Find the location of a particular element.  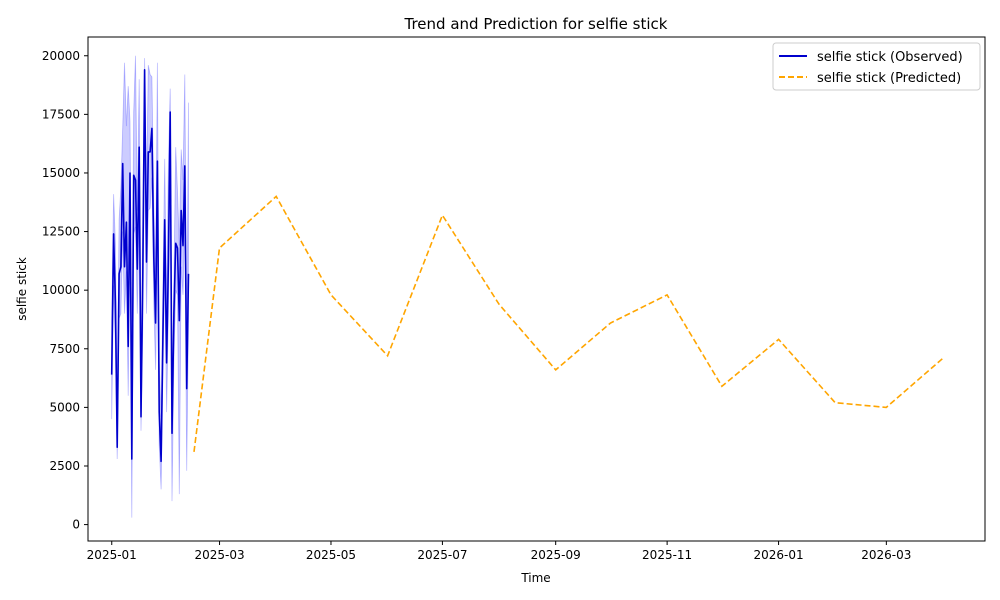

x-tick-label: 2025-05 is located at coordinates (331, 555).